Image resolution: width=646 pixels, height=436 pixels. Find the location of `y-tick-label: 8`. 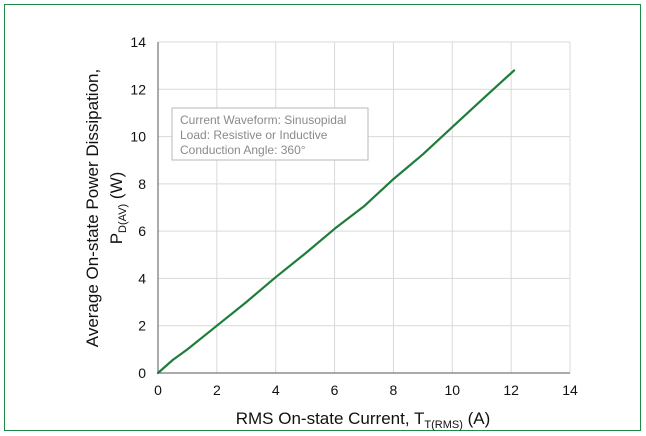

y-tick-label: 8 is located at coordinates (142, 184).